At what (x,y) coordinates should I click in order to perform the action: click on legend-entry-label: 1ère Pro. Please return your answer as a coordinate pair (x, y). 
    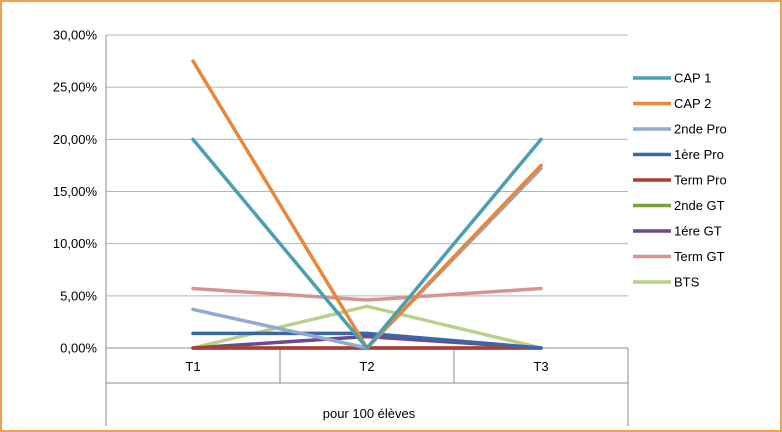
    Looking at the image, I should click on (699, 154).